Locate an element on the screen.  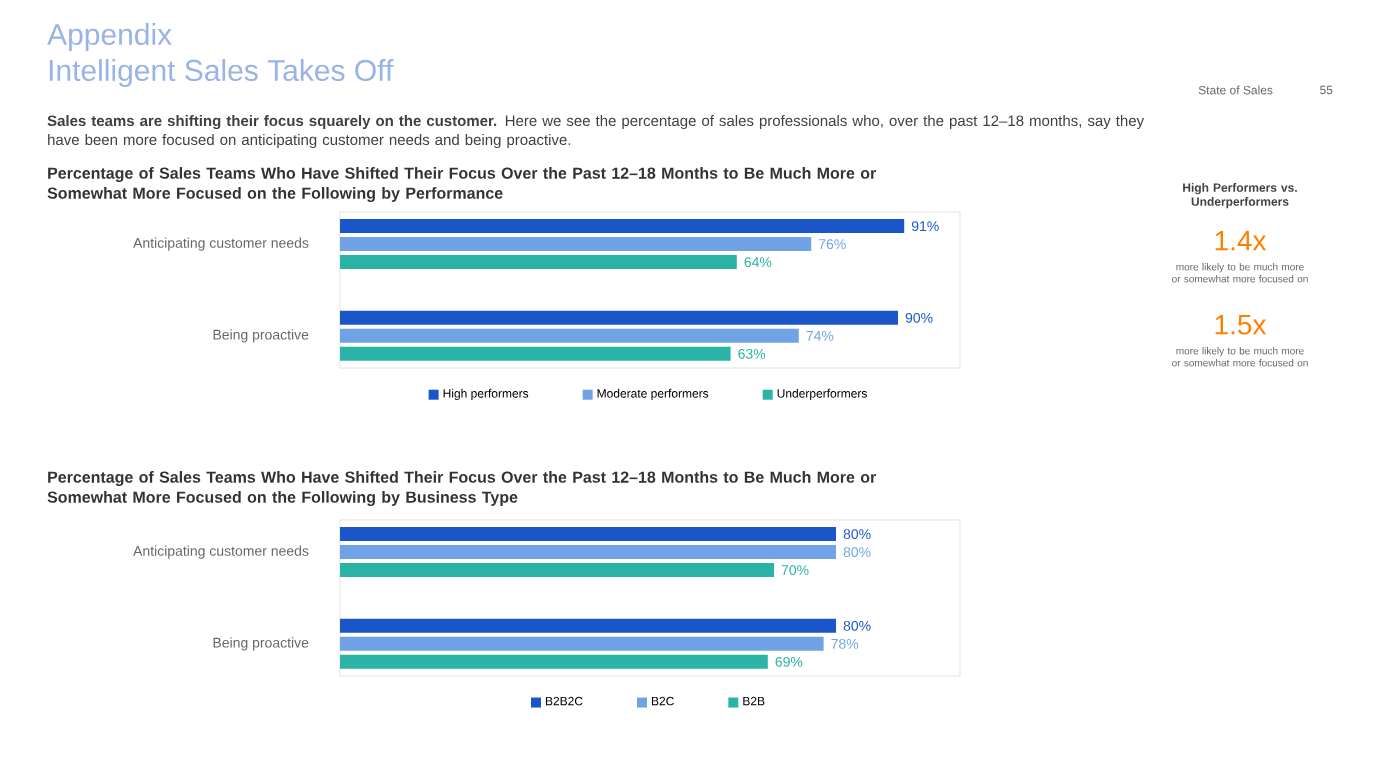
text: Appendix is located at coordinates (109, 37).